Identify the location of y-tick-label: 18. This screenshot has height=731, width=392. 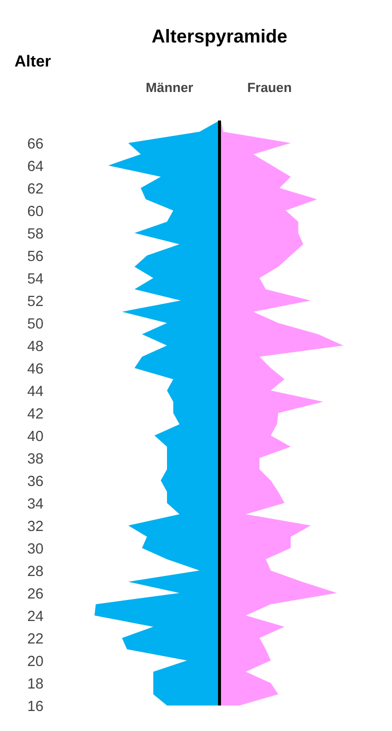
(35, 684).